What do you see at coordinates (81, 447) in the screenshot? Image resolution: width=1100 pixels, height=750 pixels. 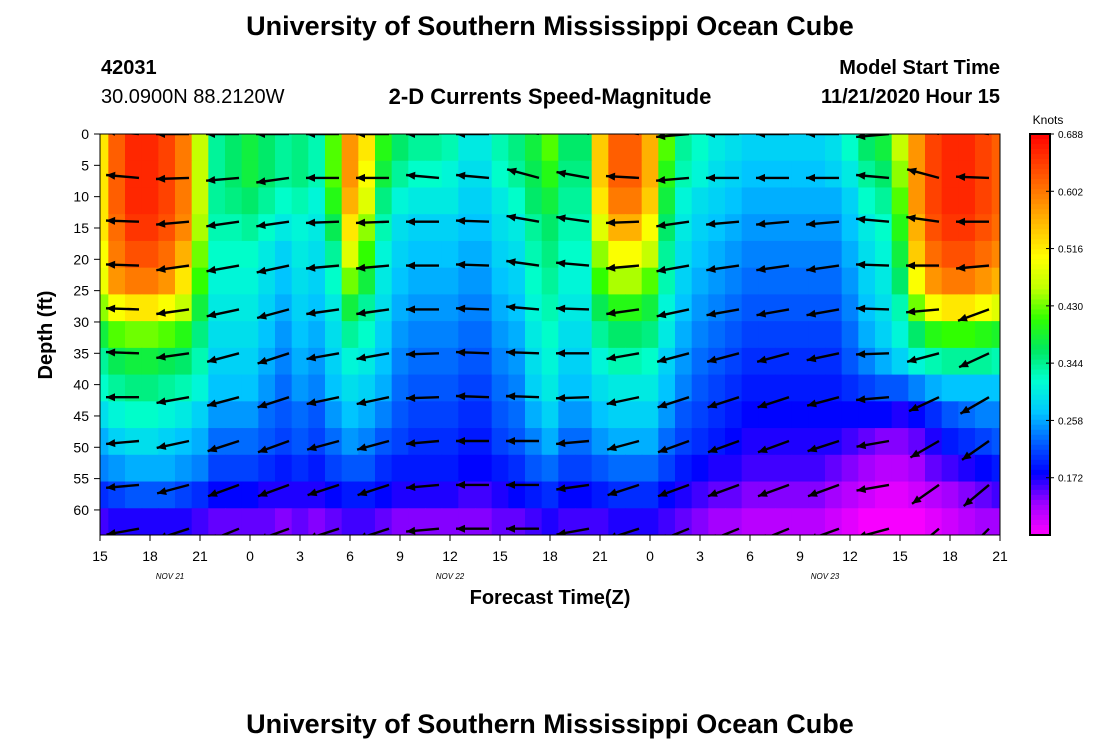 I see `y-tick-label: 50` at bounding box center [81, 447].